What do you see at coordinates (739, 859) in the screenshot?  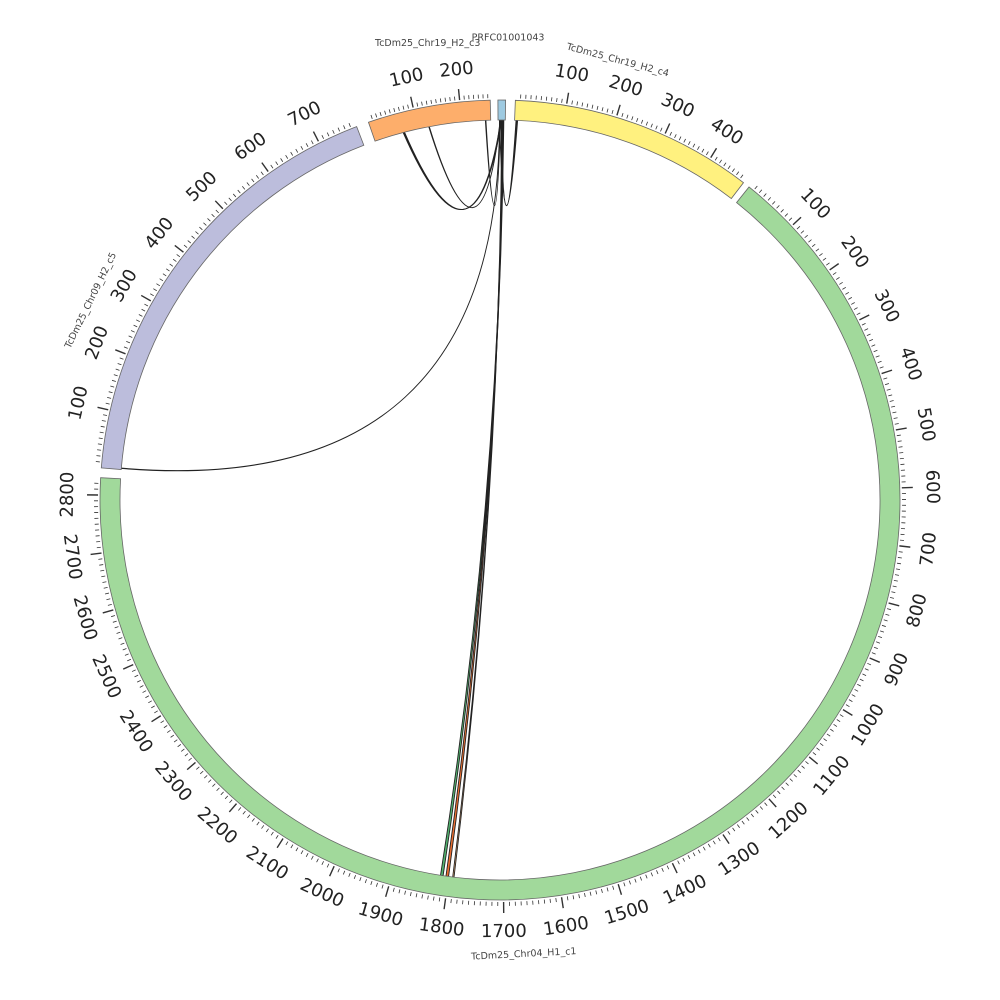 I see `tick-label-c1: 1300` at bounding box center [739, 859].